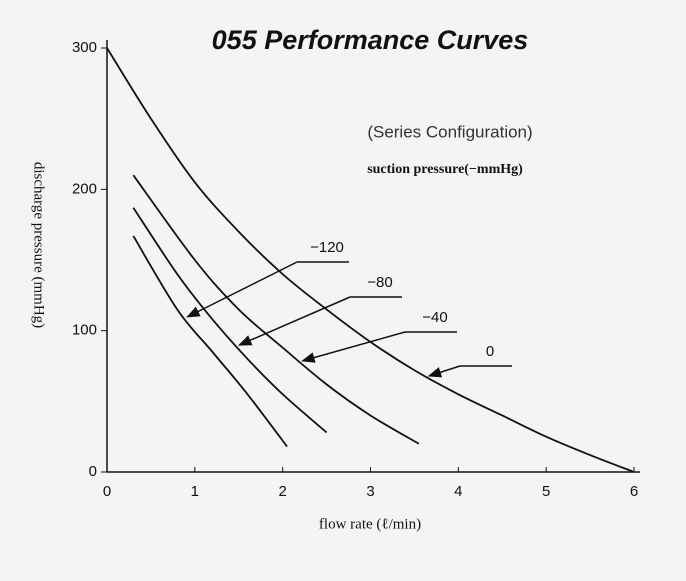 Image resolution: width=686 pixels, height=581 pixels. Describe the element at coordinates (84, 47) in the screenshot. I see `y-tick-label: 300` at that location.